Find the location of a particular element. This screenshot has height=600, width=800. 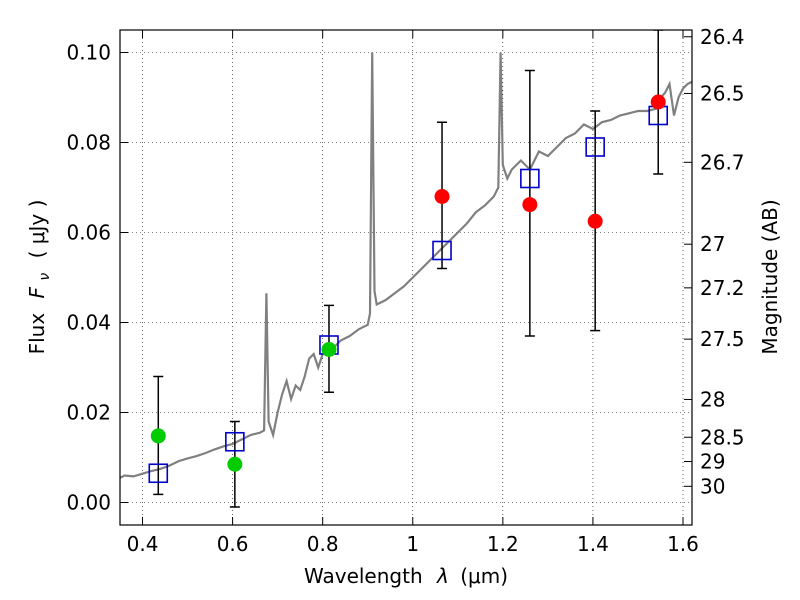

y2-axis-title: Magnitude (AB) is located at coordinates (770, 276).